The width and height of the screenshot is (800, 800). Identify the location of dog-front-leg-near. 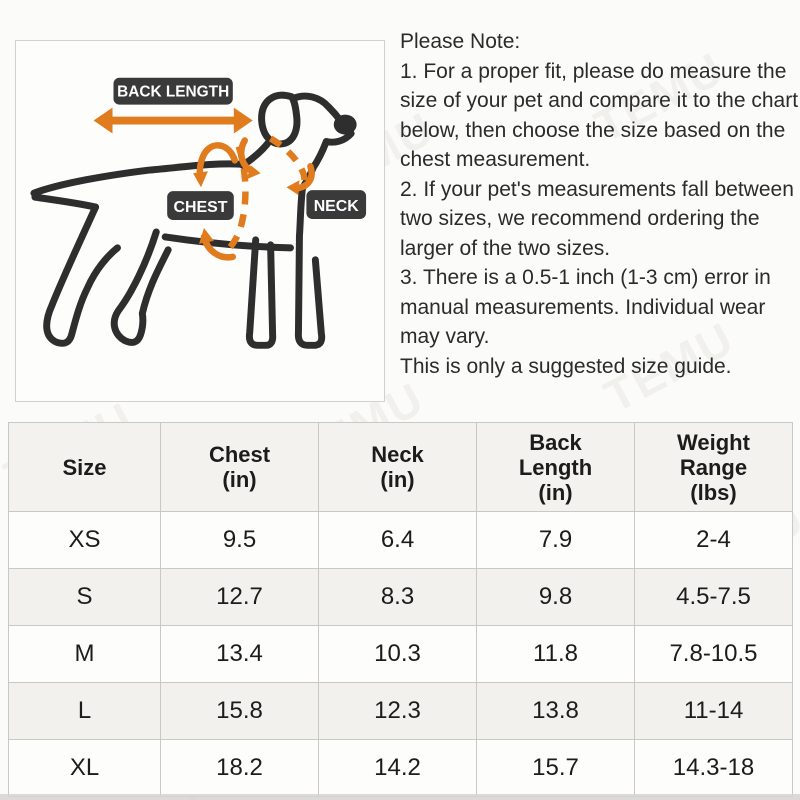
(310, 266).